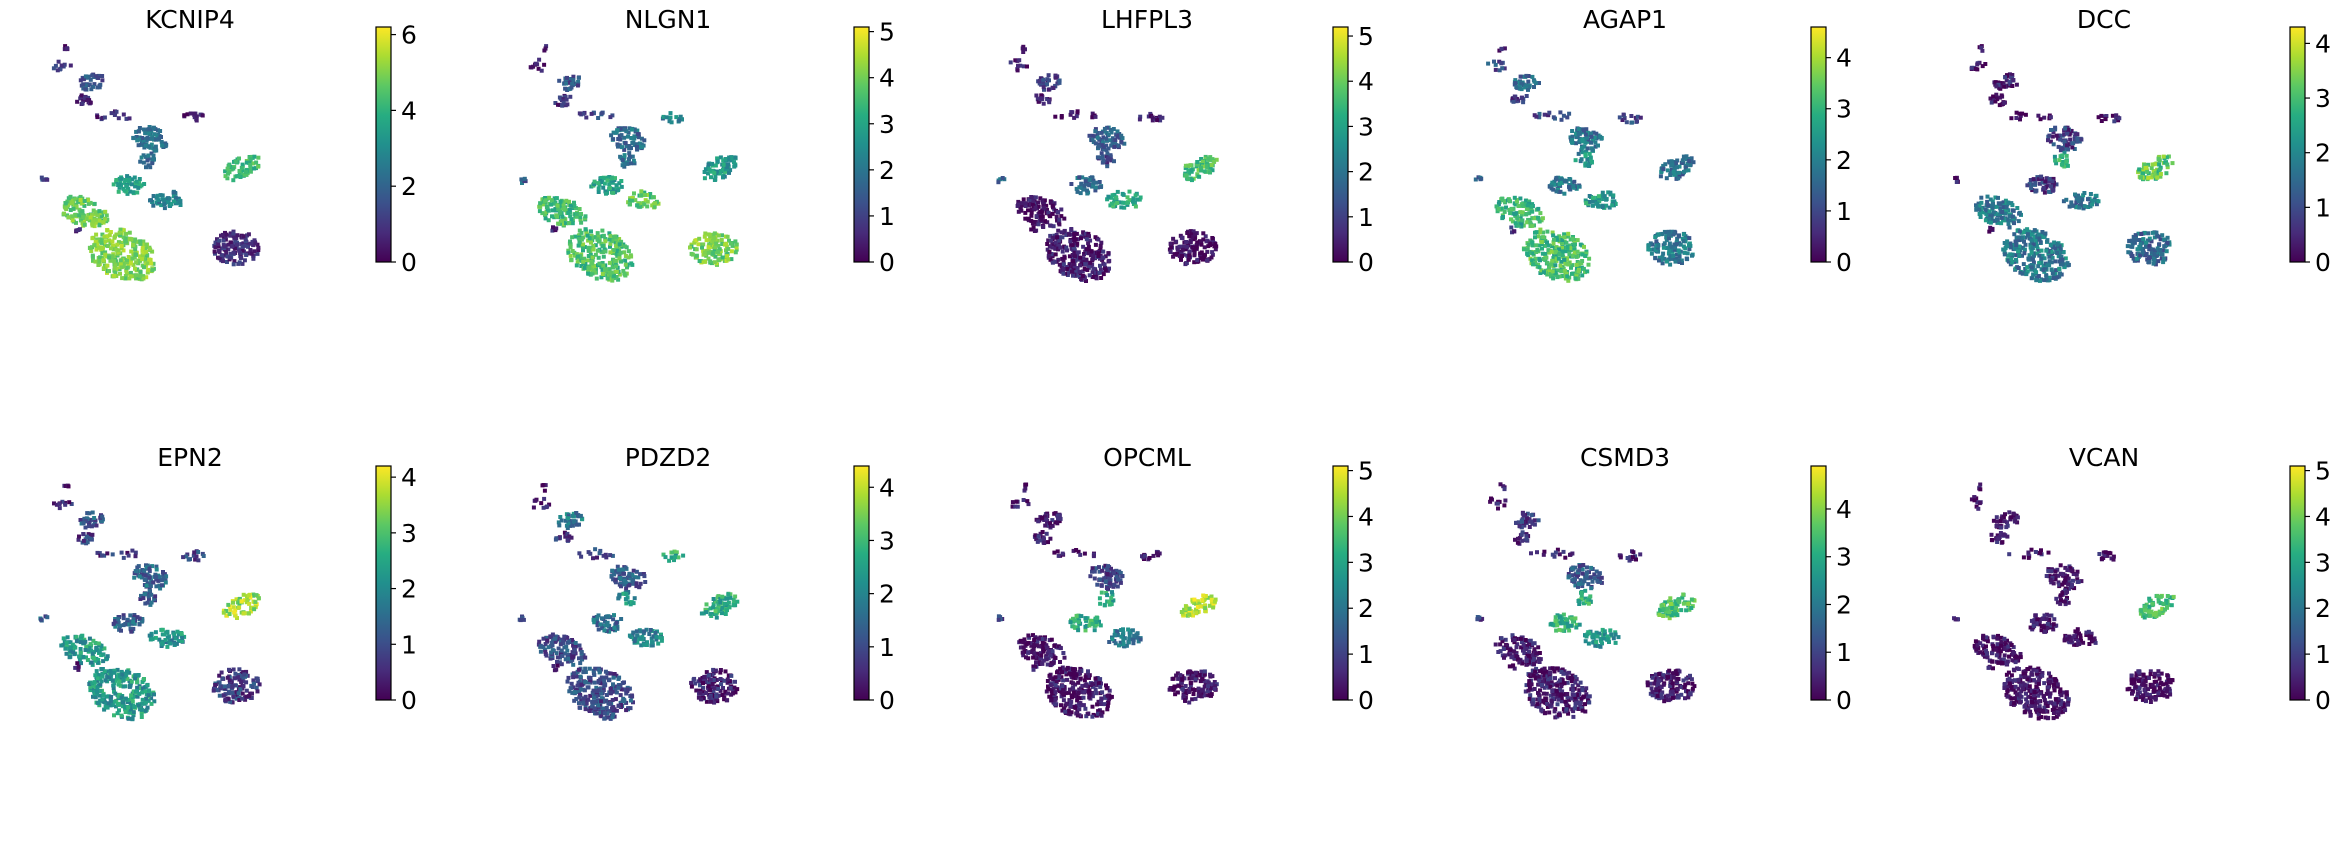  Describe the element at coordinates (1075, 114) in the screenshot. I see `cluster-c5` at that location.